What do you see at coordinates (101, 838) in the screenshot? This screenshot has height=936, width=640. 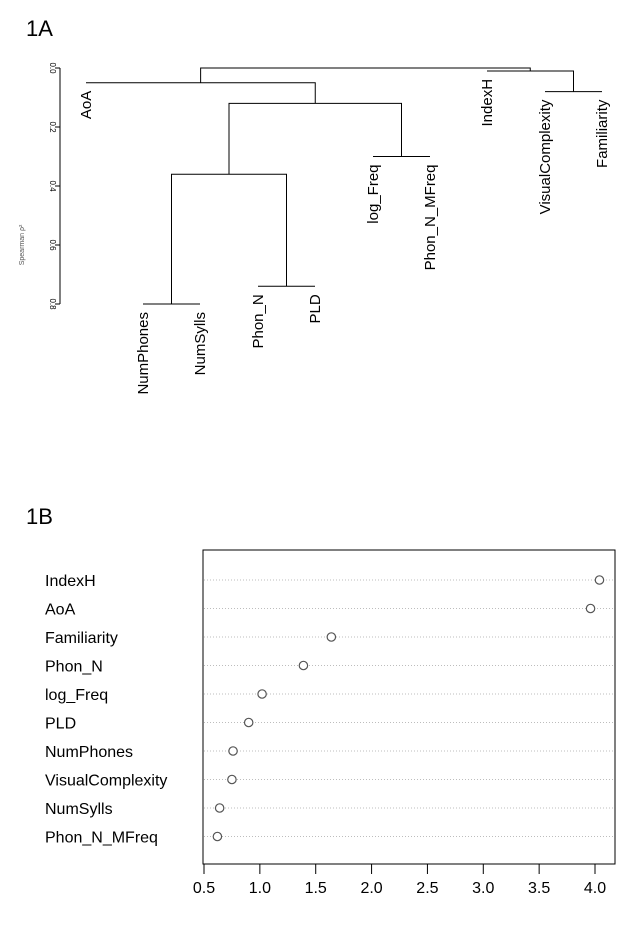 I see `dotchart-category-label: Phon_N_MFreq` at bounding box center [101, 838].